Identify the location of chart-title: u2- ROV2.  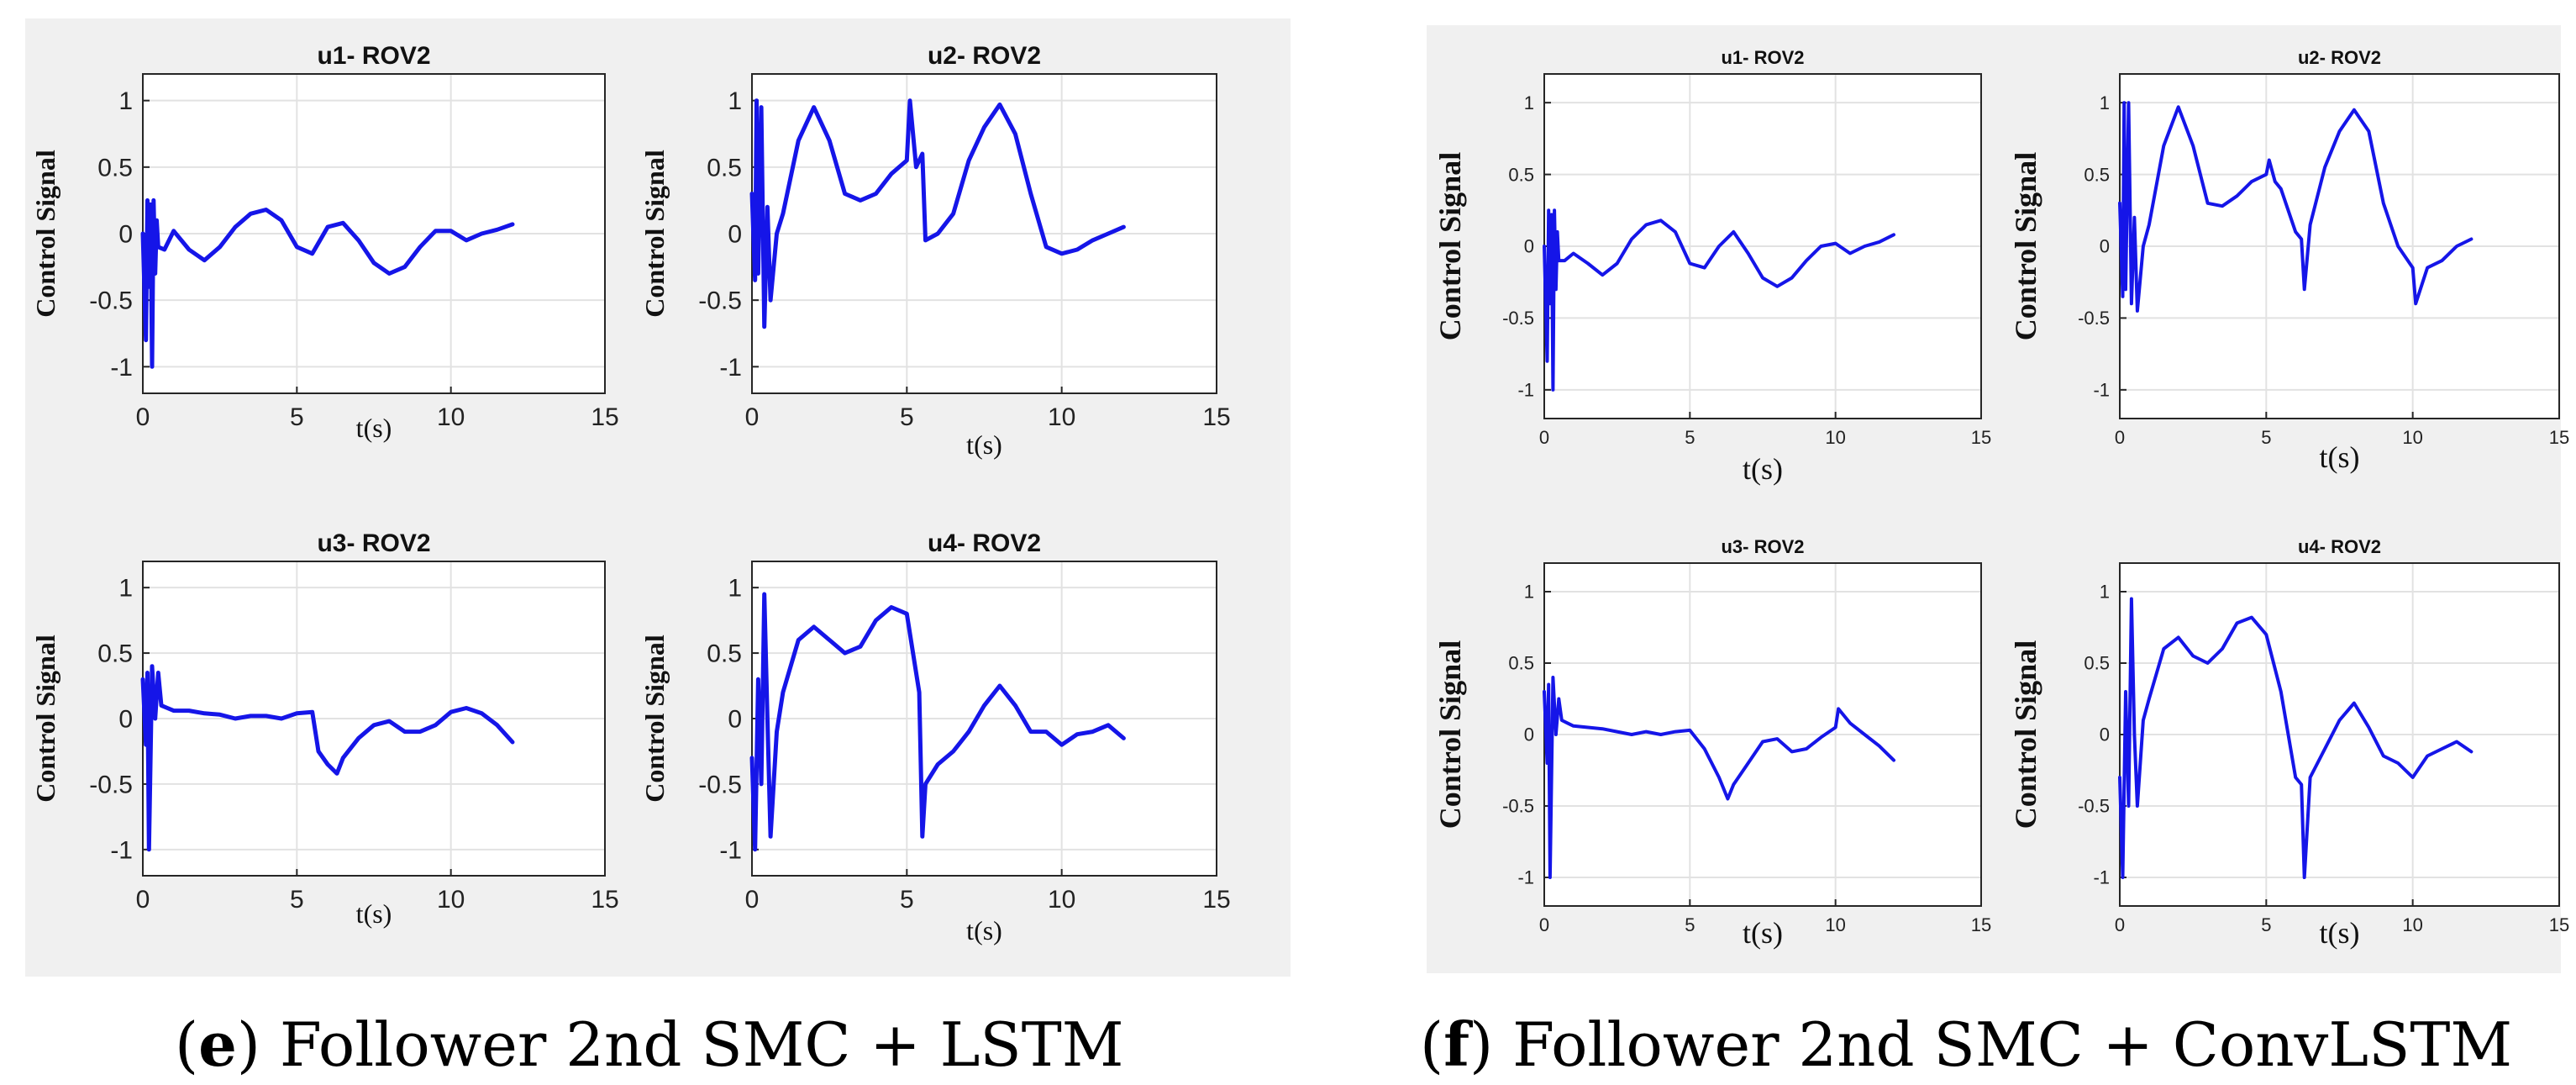
(2339, 58).